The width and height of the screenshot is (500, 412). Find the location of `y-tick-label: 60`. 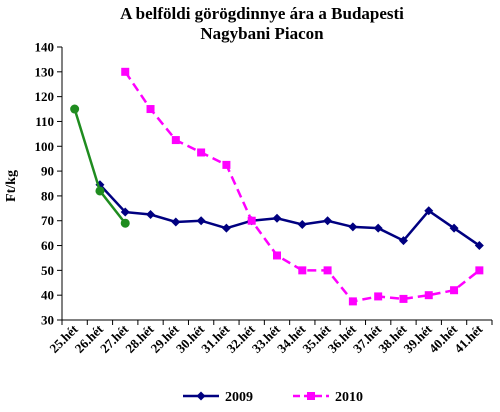

y-tick-label: 60 is located at coordinates (47, 245).